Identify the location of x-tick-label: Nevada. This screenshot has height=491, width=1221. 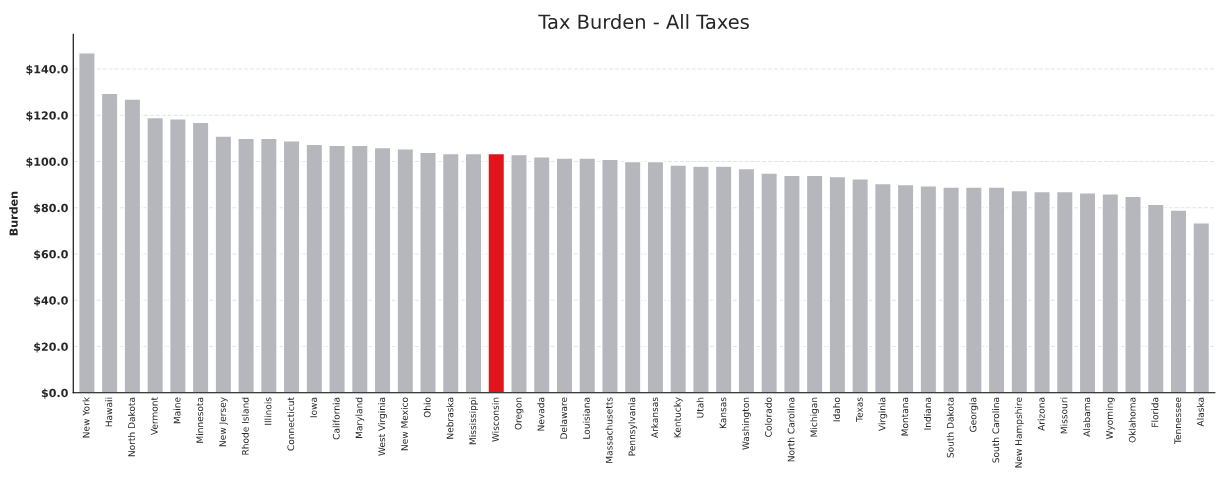
(541, 414).